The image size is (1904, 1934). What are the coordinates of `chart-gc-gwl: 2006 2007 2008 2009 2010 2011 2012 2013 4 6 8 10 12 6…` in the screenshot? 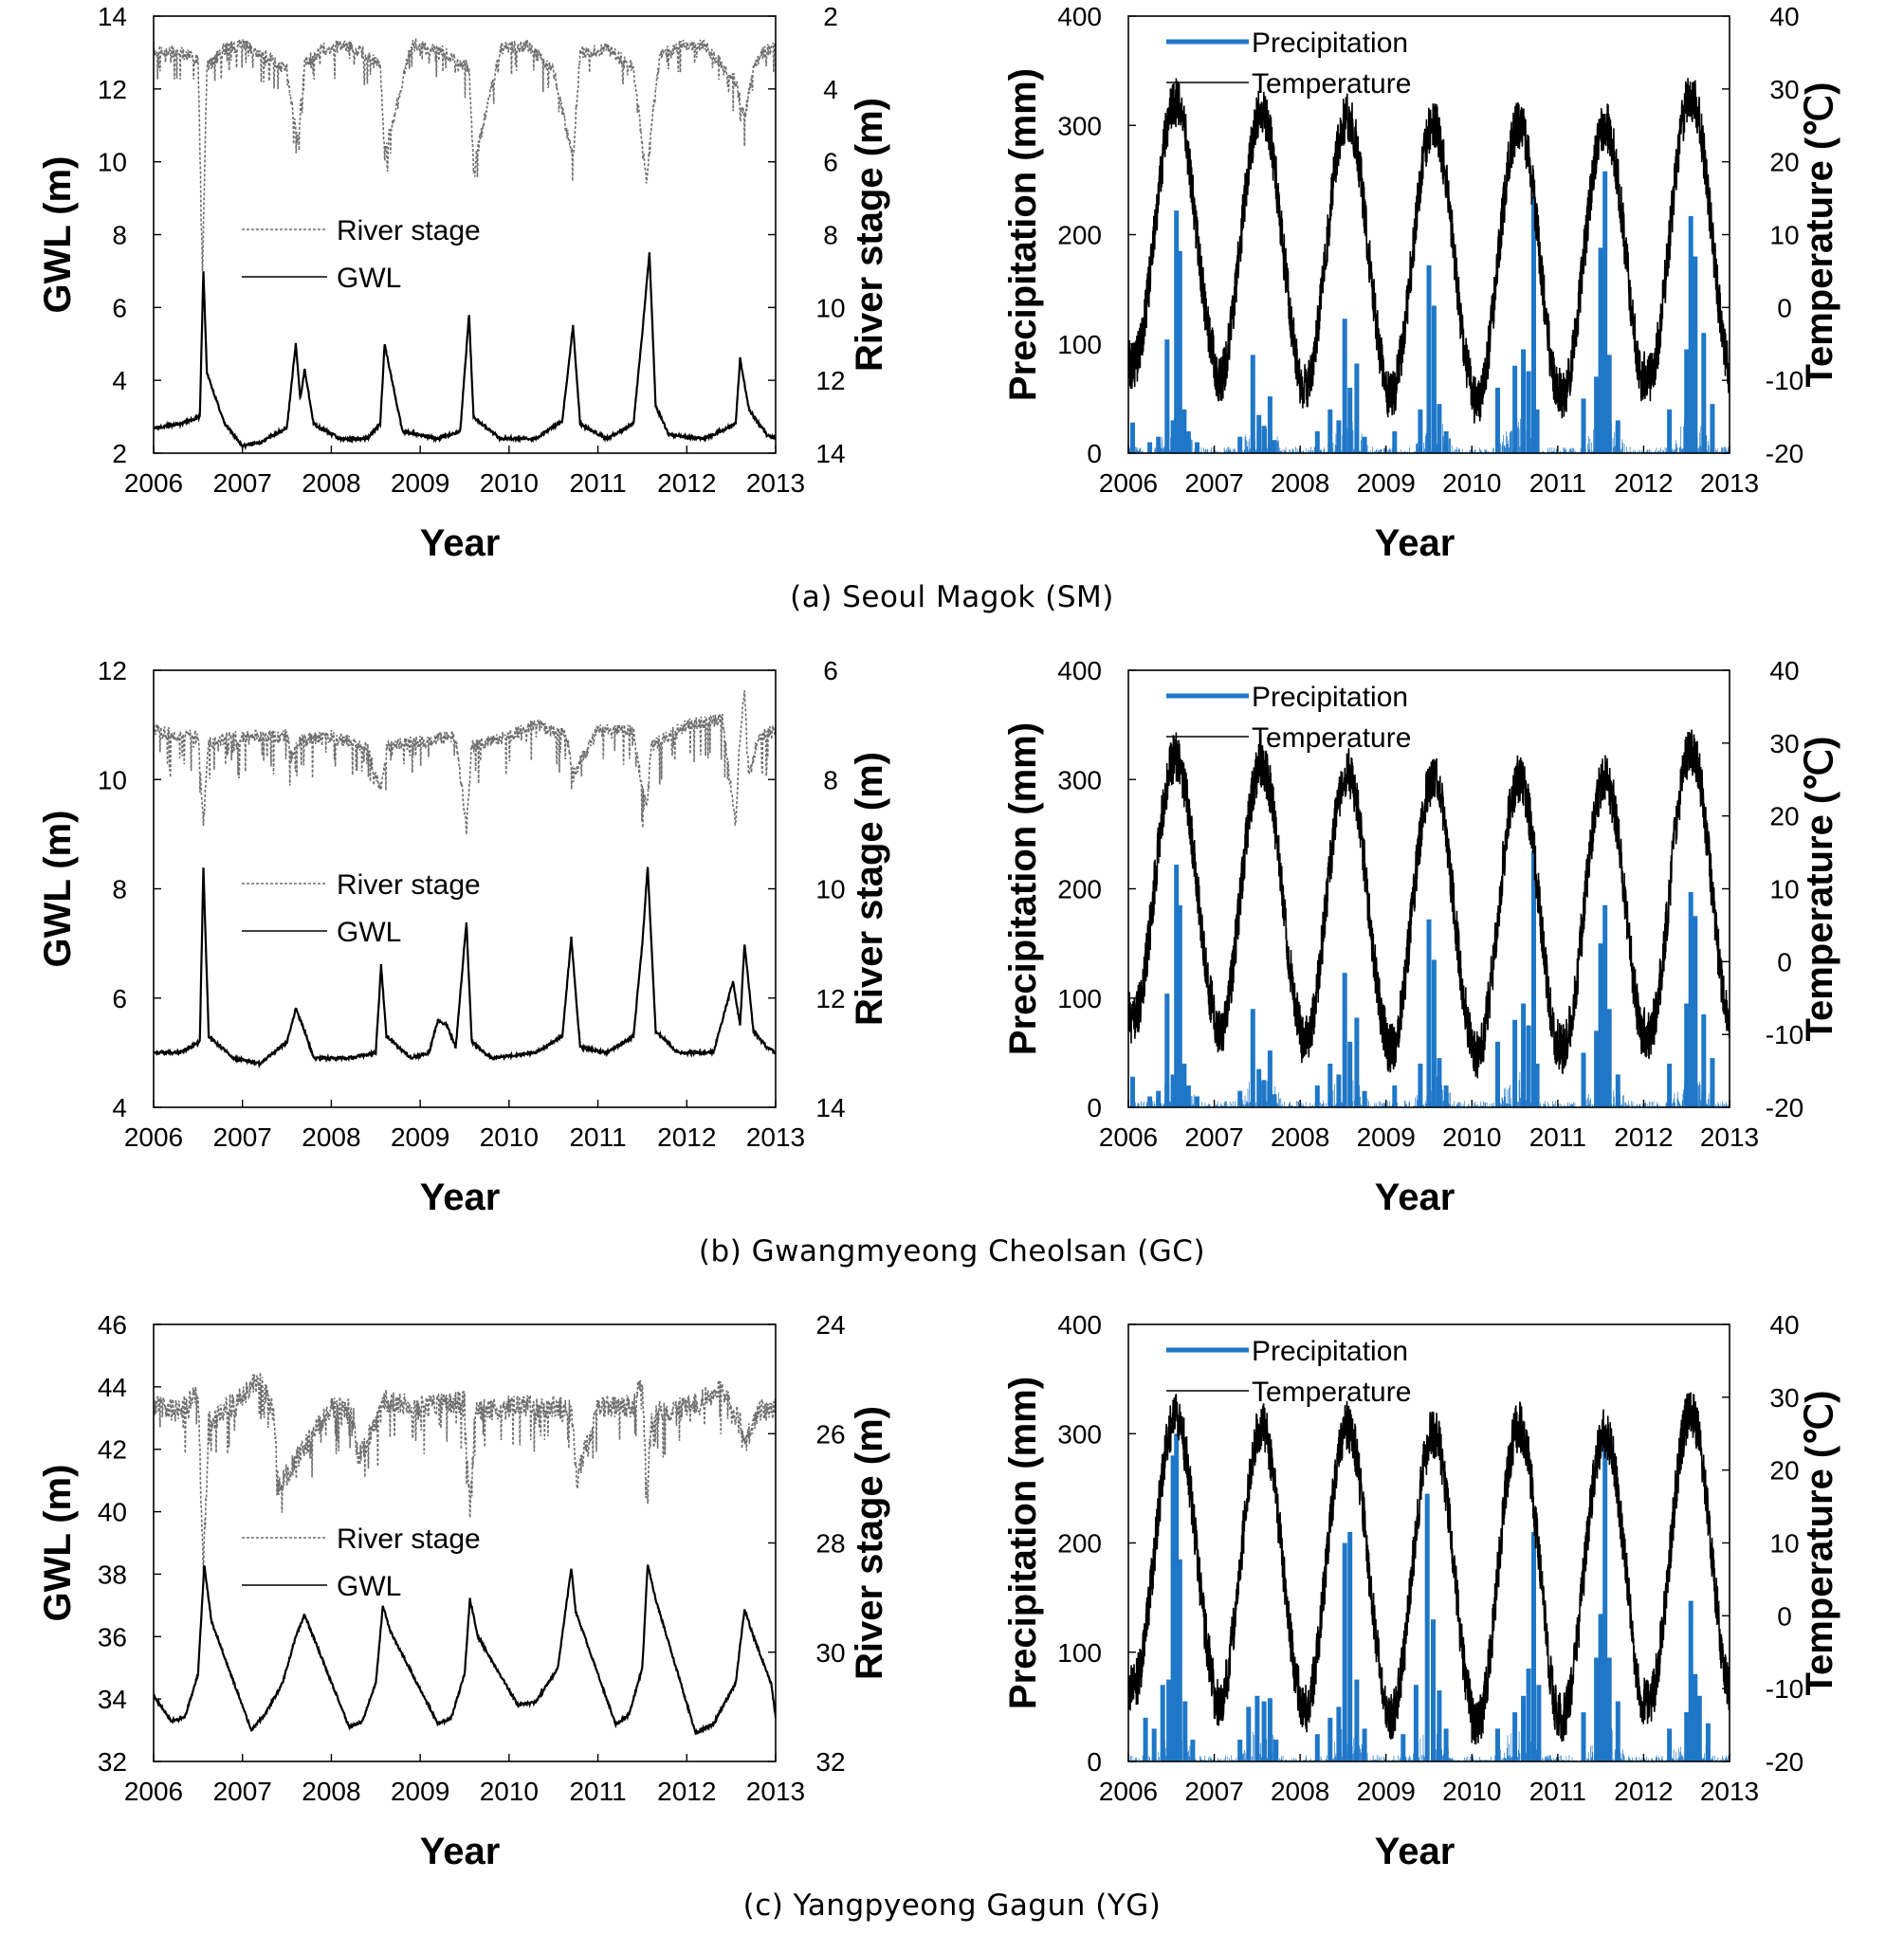 It's located at (464, 937).